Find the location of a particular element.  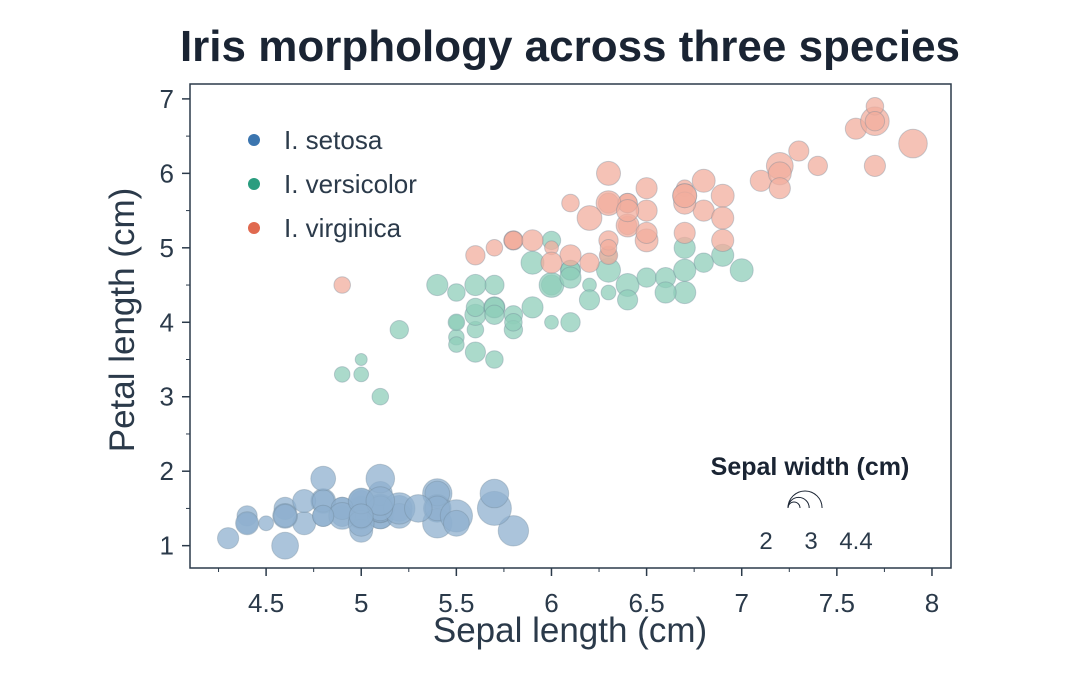

size-legend-value: 2 is located at coordinates (765, 541).